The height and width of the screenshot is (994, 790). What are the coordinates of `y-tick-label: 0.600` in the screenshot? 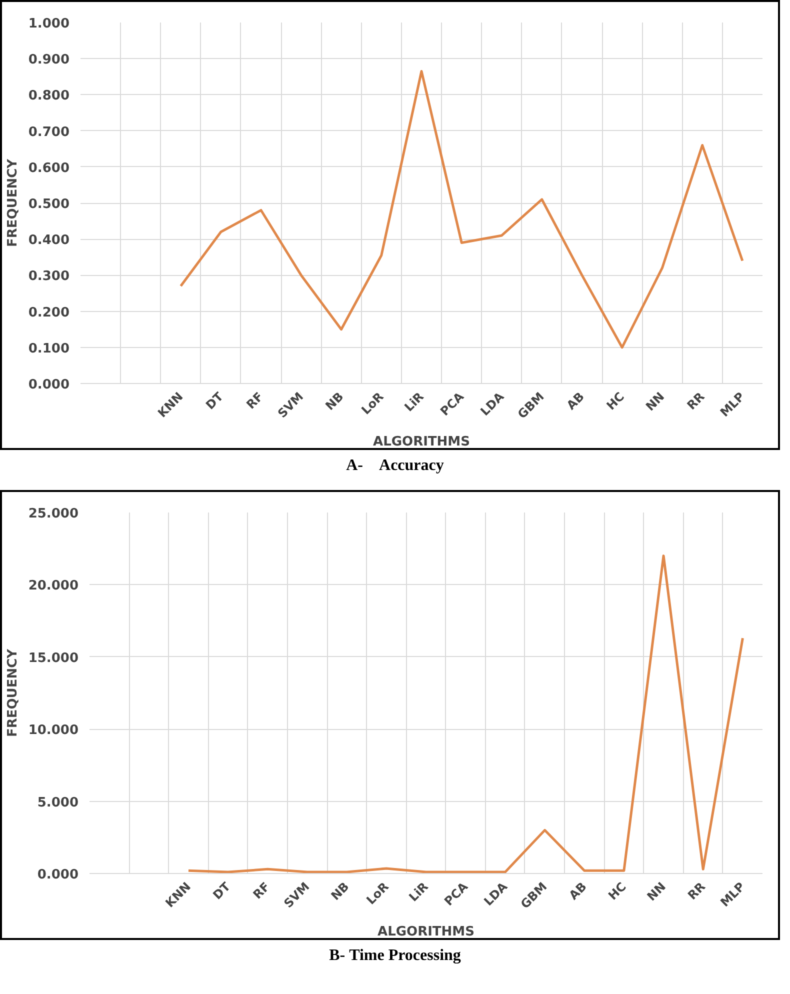 It's located at (49, 168).